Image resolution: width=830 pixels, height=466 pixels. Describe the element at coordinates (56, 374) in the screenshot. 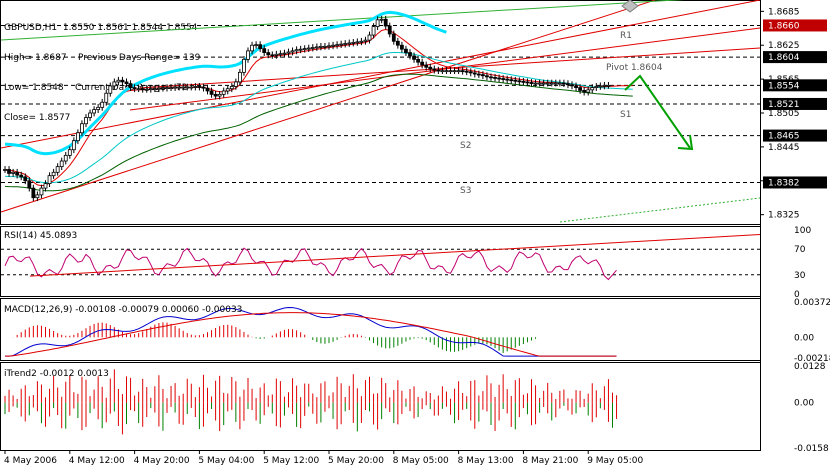

I see `itrend-label: iTrend2 -0.0012 0.0013` at that location.